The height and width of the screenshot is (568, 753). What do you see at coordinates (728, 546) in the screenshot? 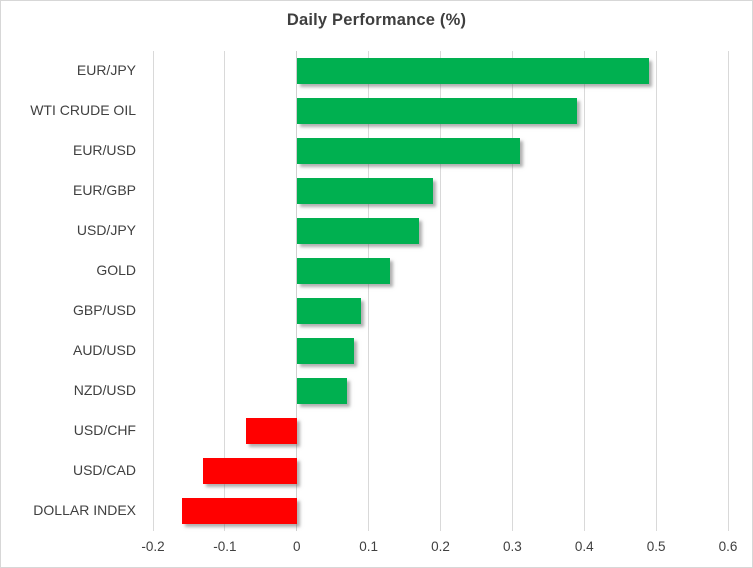
I see `x-tick-label: 0.6` at bounding box center [728, 546].